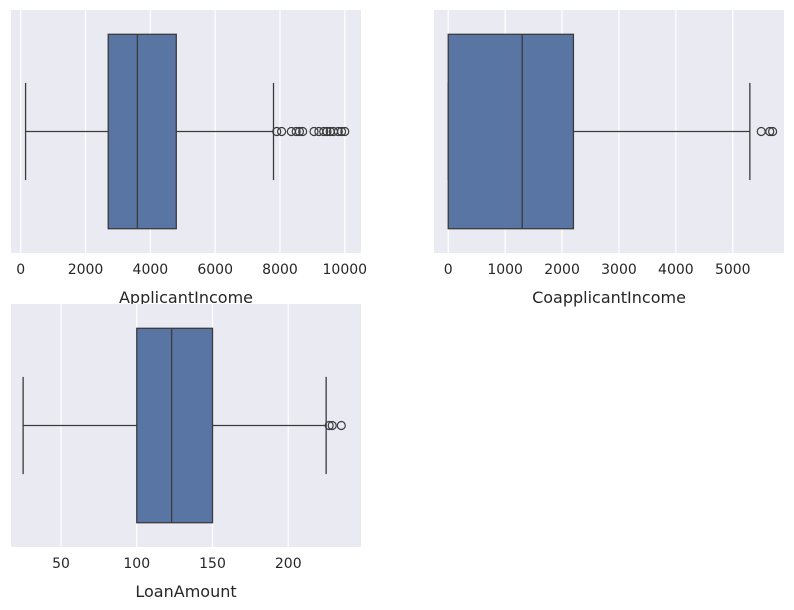  Describe the element at coordinates (280, 270) in the screenshot. I see `x-tick-label: 8000` at that location.